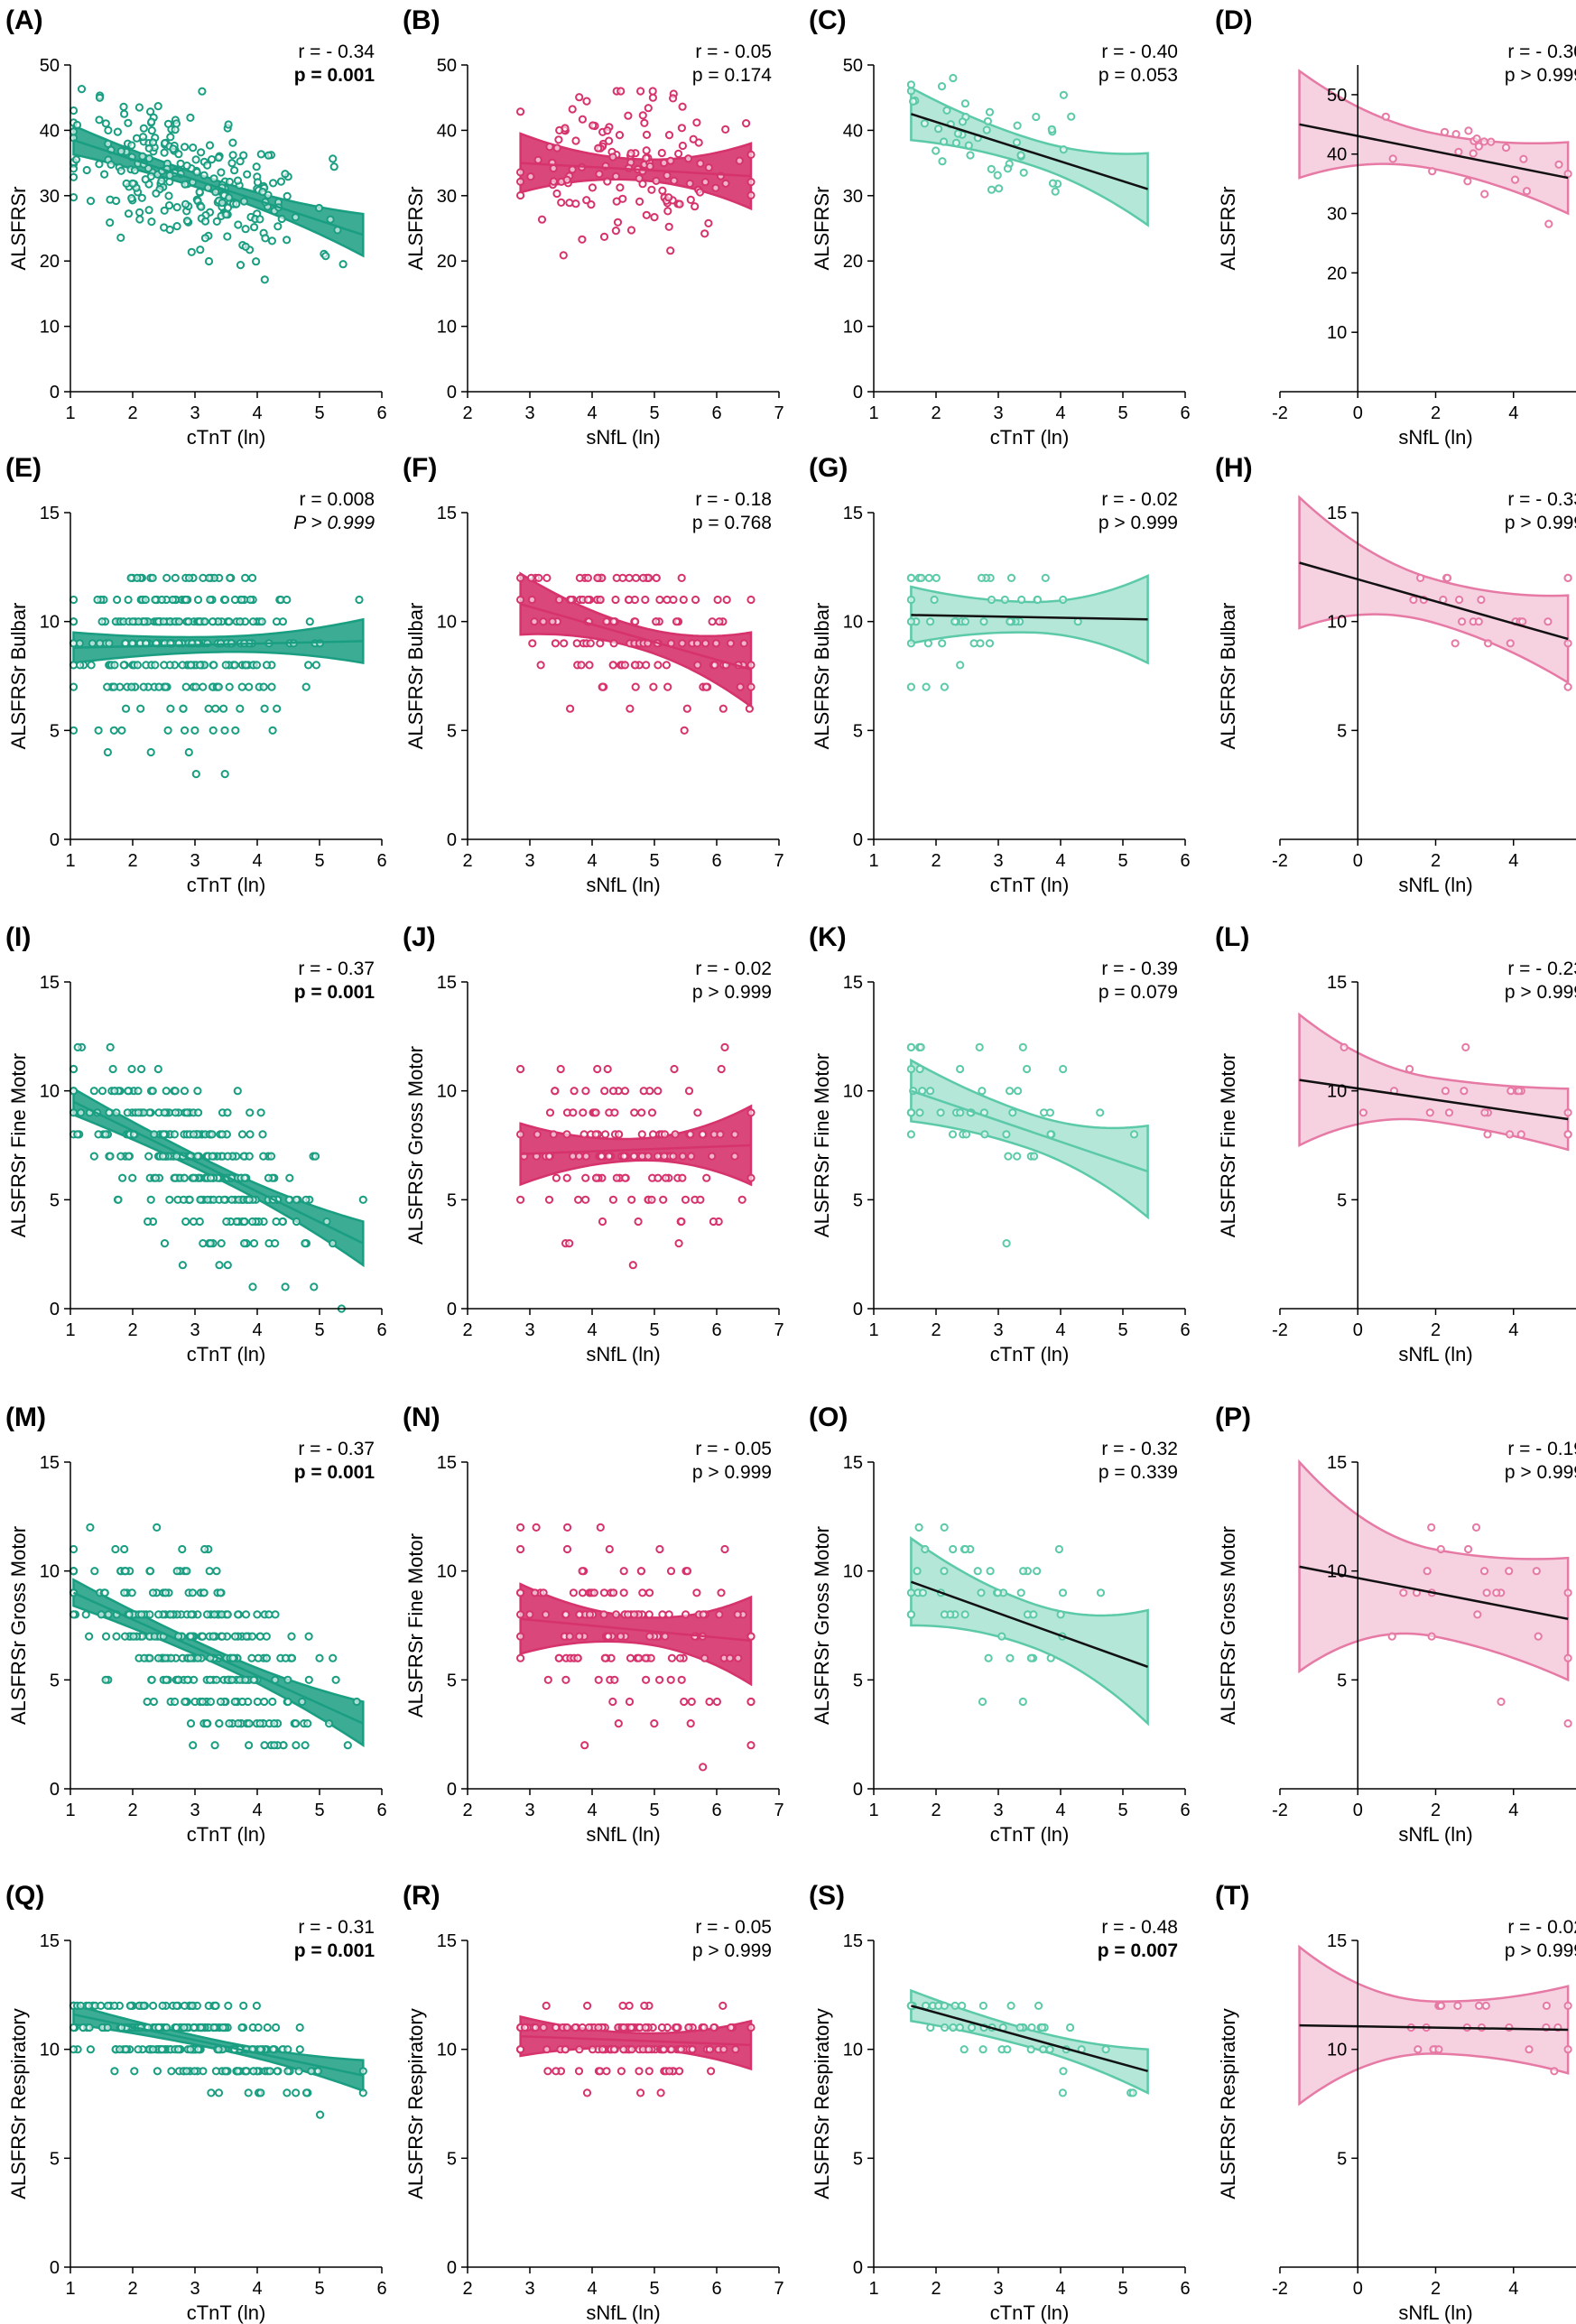  What do you see at coordinates (194, 413) in the screenshot?
I see `x-tick-label: 3` at bounding box center [194, 413].